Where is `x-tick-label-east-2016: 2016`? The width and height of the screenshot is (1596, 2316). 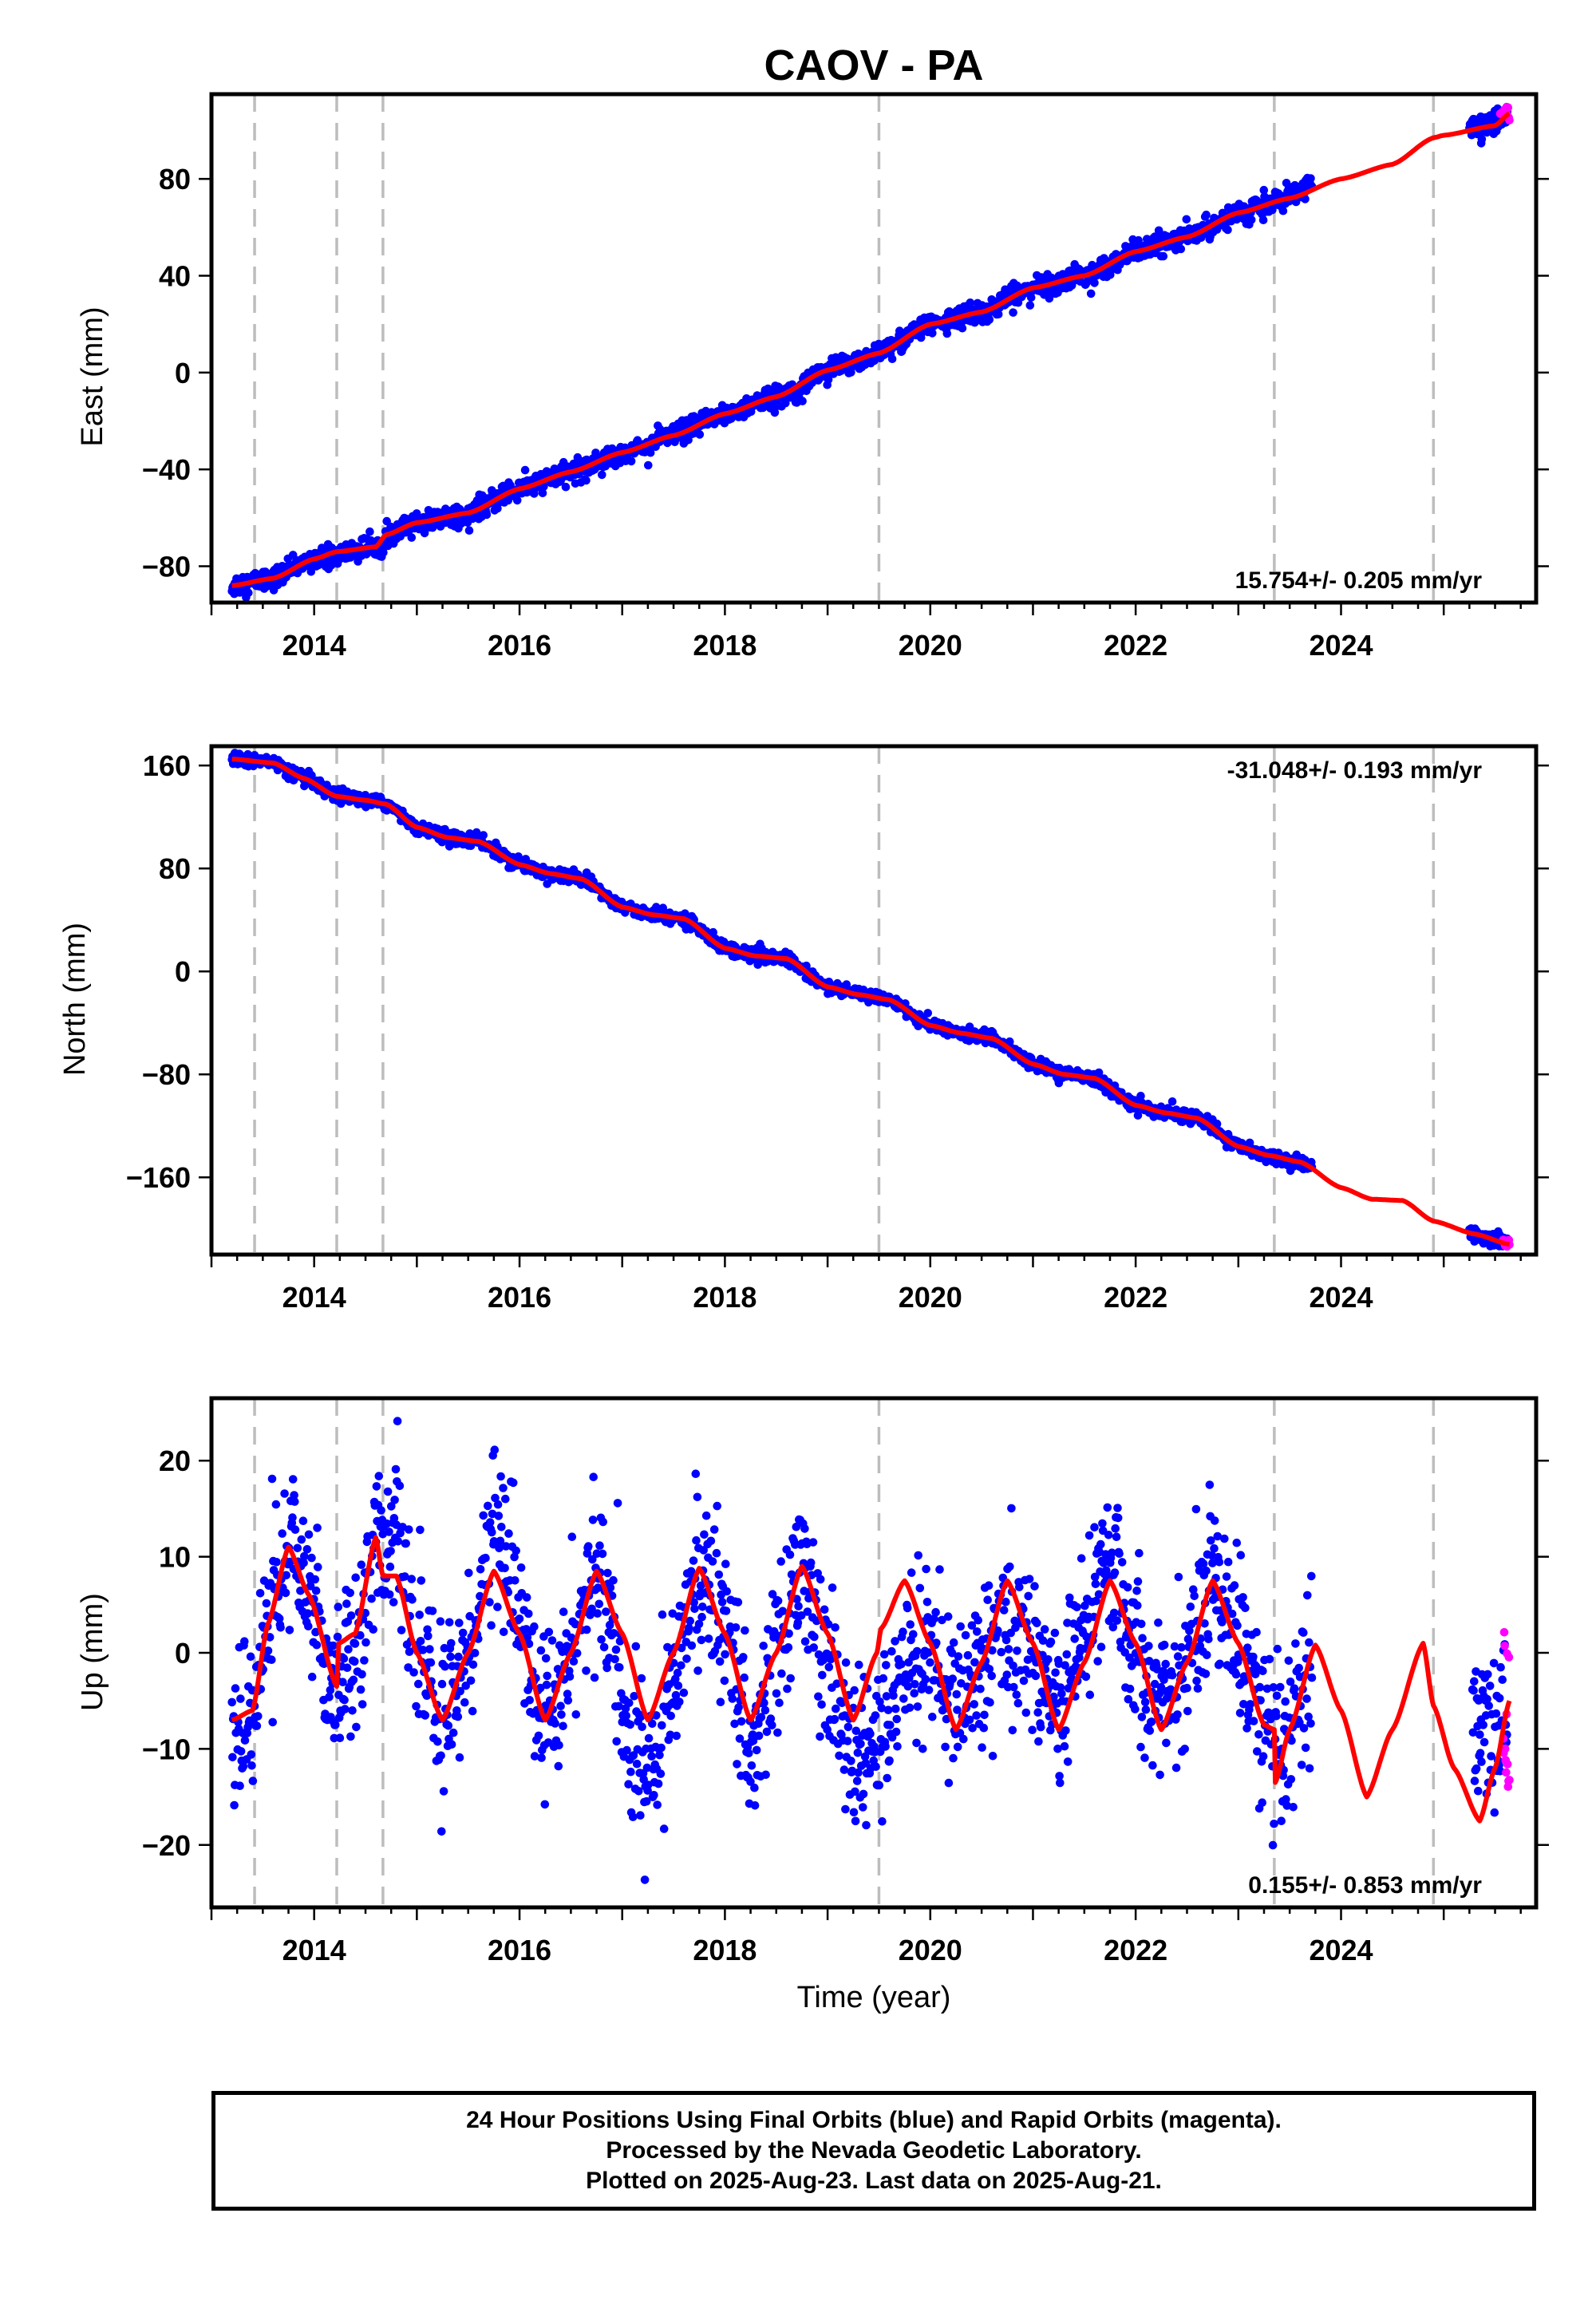 x-tick-label-east-2016: 2016 is located at coordinates (519, 645).